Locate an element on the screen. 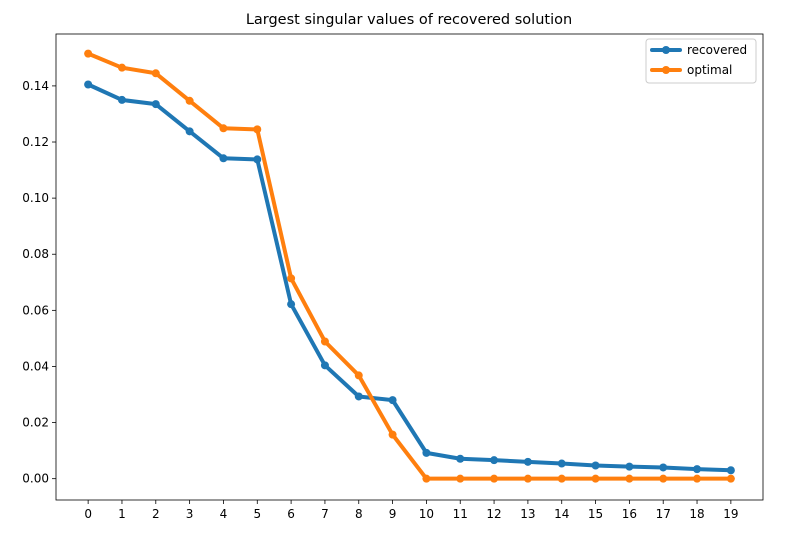 Image resolution: width=794 pixels, height=540 pixels. legend-item-recovered: recovered is located at coordinates (698, 50).